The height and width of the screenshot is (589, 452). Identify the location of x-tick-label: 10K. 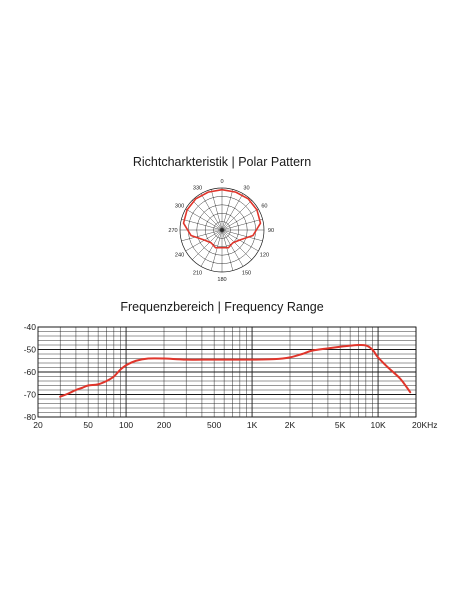
(378, 425).